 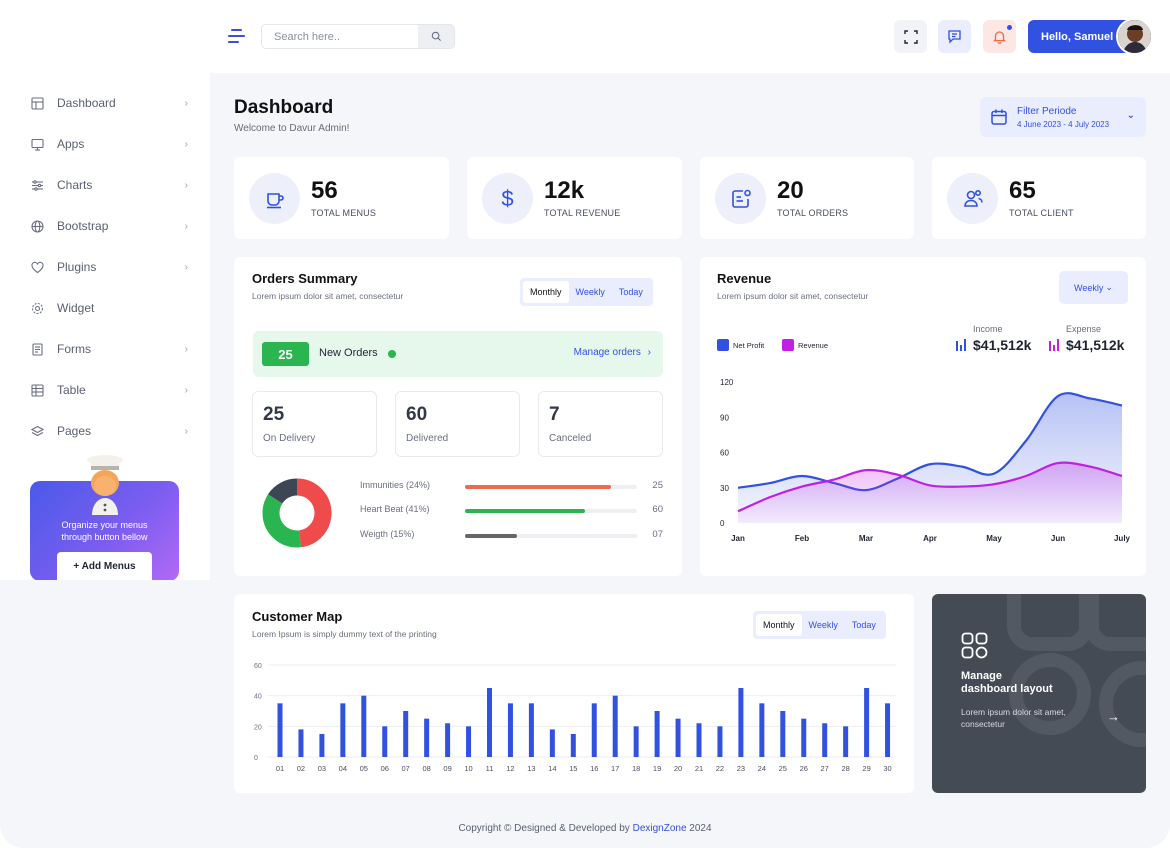 What do you see at coordinates (762, 768) in the screenshot?
I see `x-tick-label: 24` at bounding box center [762, 768].